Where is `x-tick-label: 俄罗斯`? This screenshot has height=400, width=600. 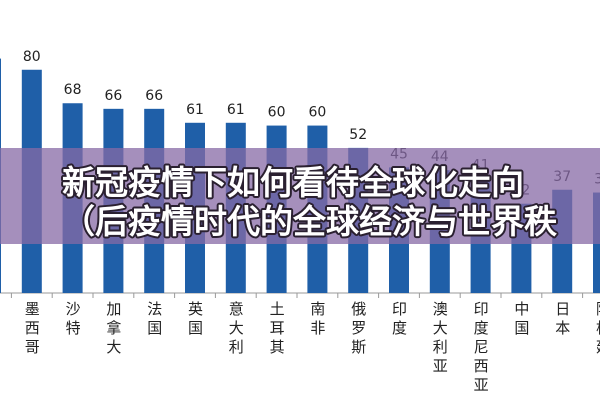 x-tick-label: 俄罗斯 is located at coordinates (358, 329).